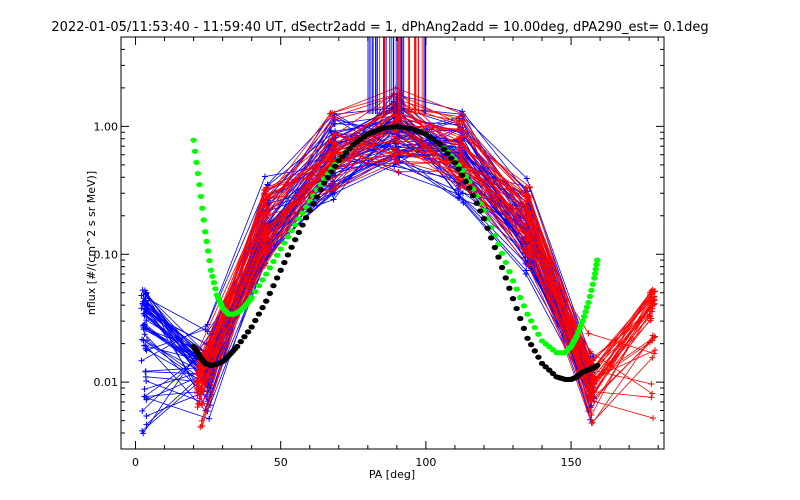 This screenshot has height=500, width=800. Describe the element at coordinates (281, 462) in the screenshot. I see `x-tick-label: 50` at that location.